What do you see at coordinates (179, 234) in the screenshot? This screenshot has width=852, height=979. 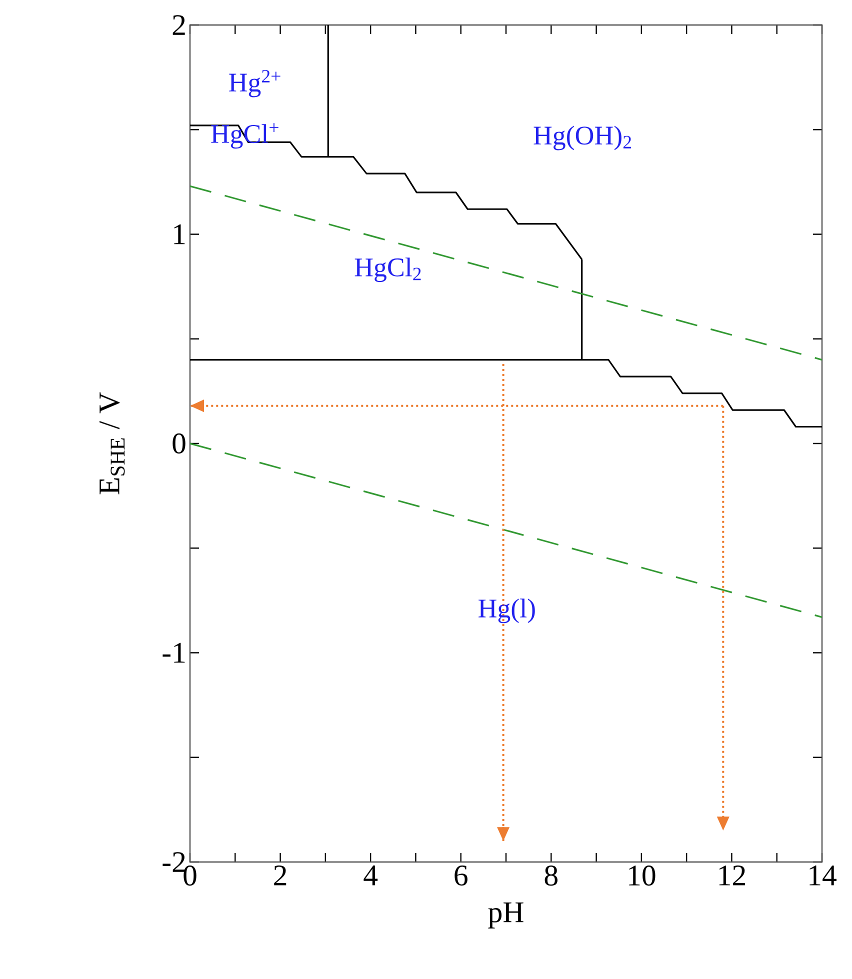 I see `y-tick-label: 1` at bounding box center [179, 234].